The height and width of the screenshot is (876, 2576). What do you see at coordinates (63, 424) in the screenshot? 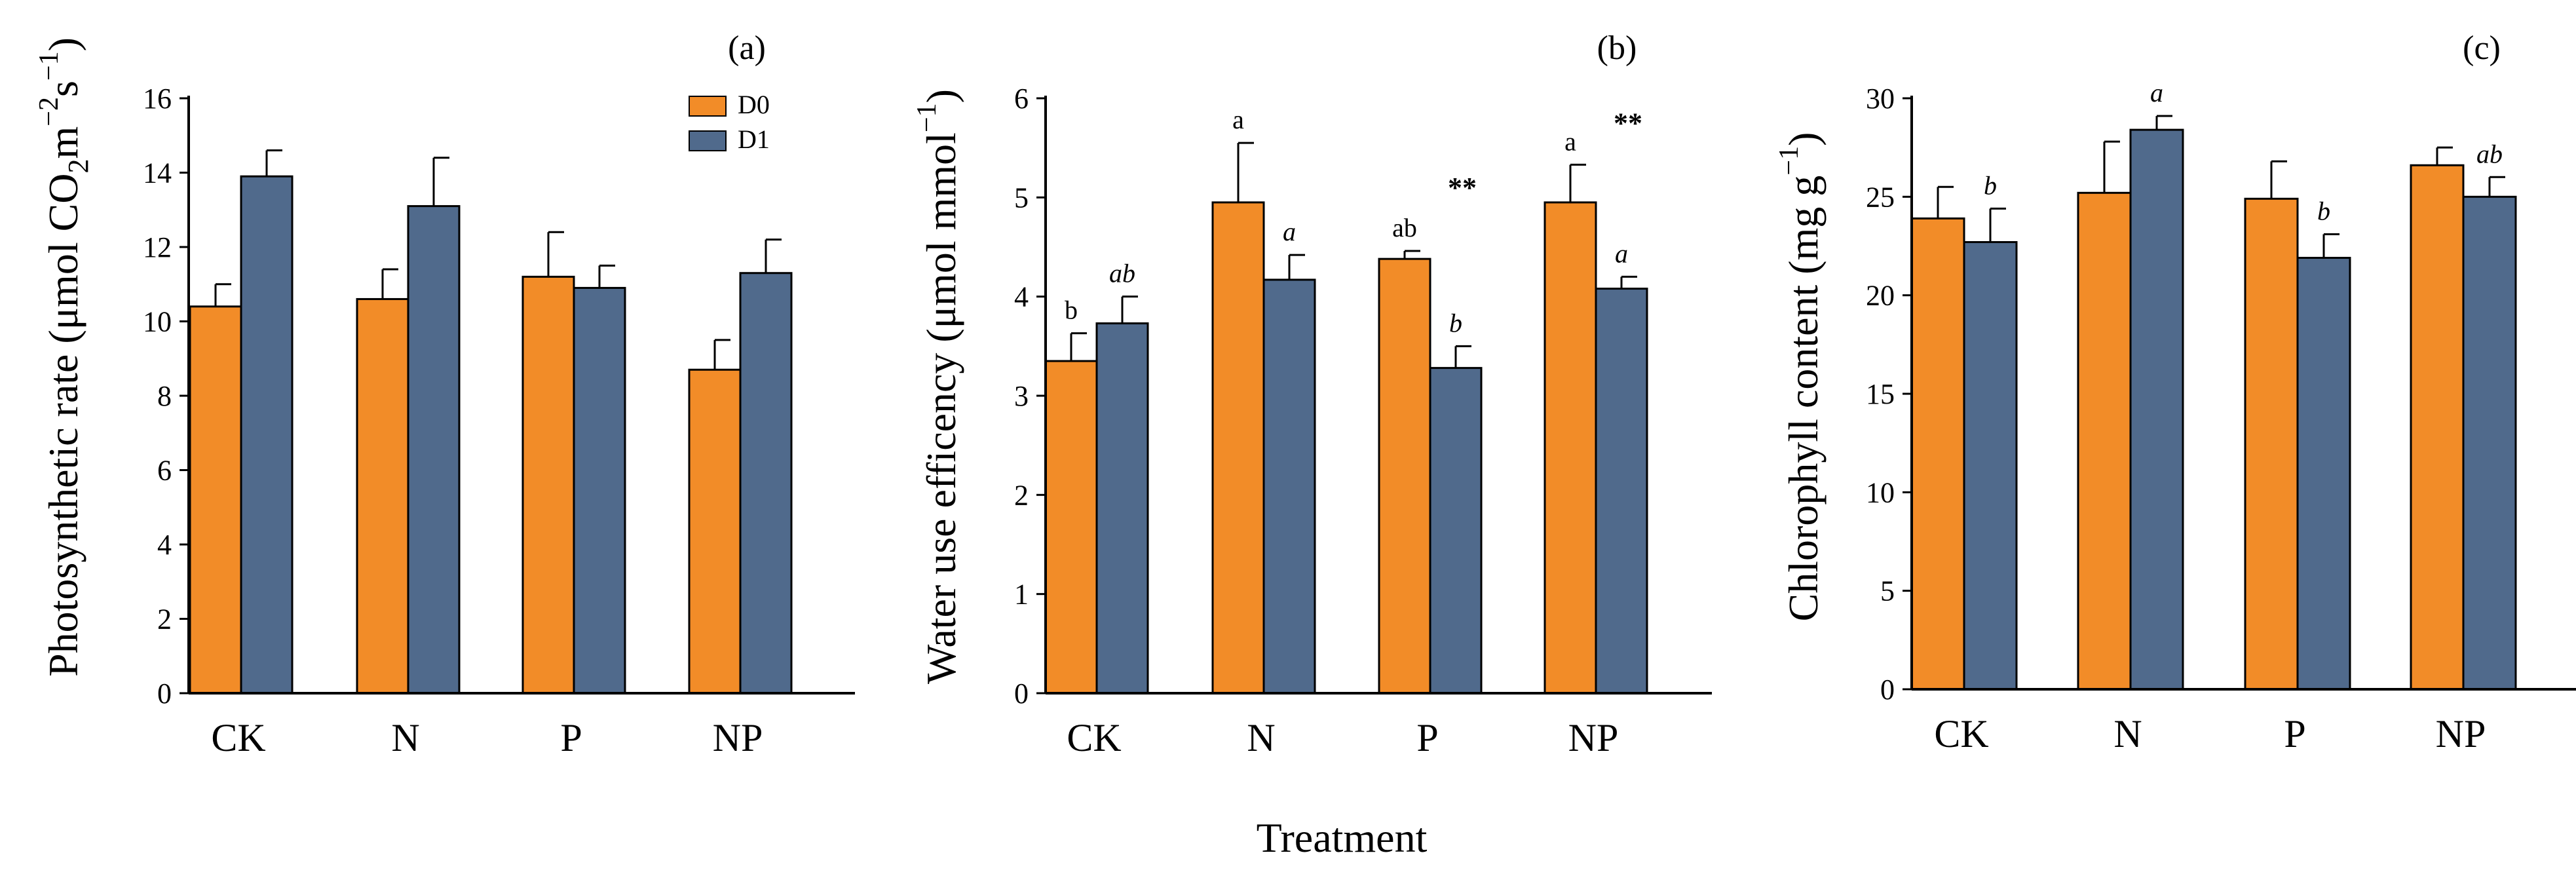
I see `panel-a-ylabel-base: Photosynthetic rate (μmol CO` at bounding box center [63, 424].